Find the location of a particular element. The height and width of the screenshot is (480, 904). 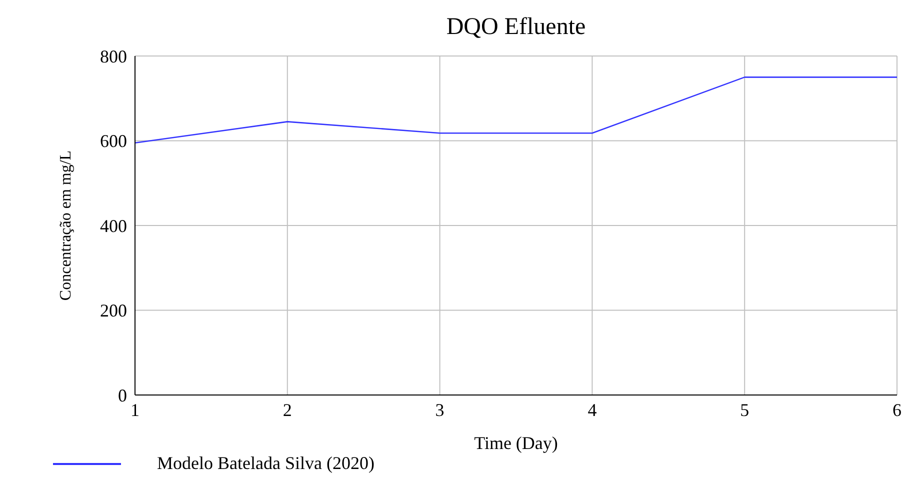

x-axis-title: Time (Day) is located at coordinates (516, 443).